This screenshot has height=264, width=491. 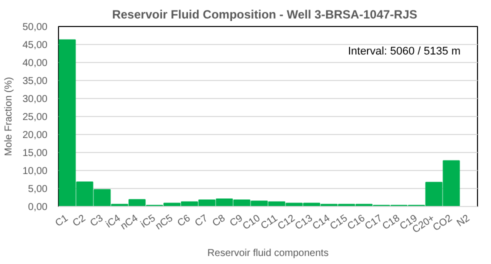 I want to click on x-tick-label: nC4, so click(x=129, y=222).